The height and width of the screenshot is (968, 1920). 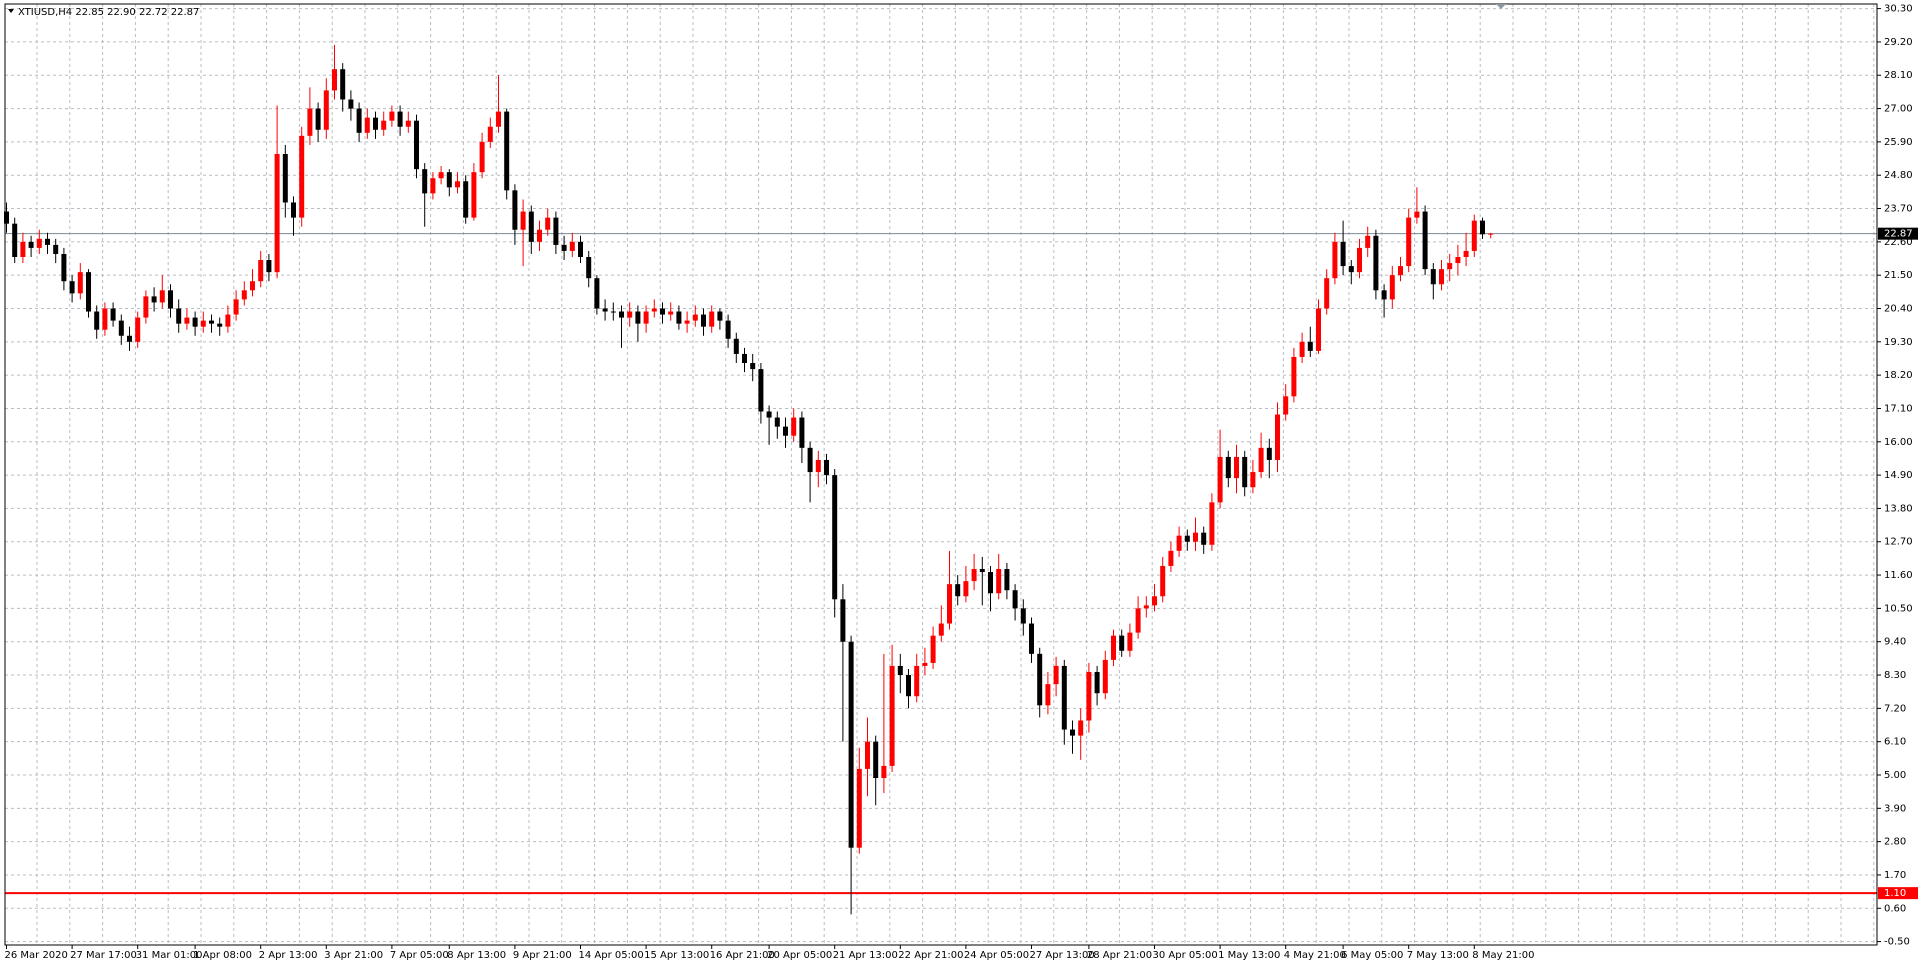 I want to click on y-tick-label: 28.10, so click(x=1898, y=75).